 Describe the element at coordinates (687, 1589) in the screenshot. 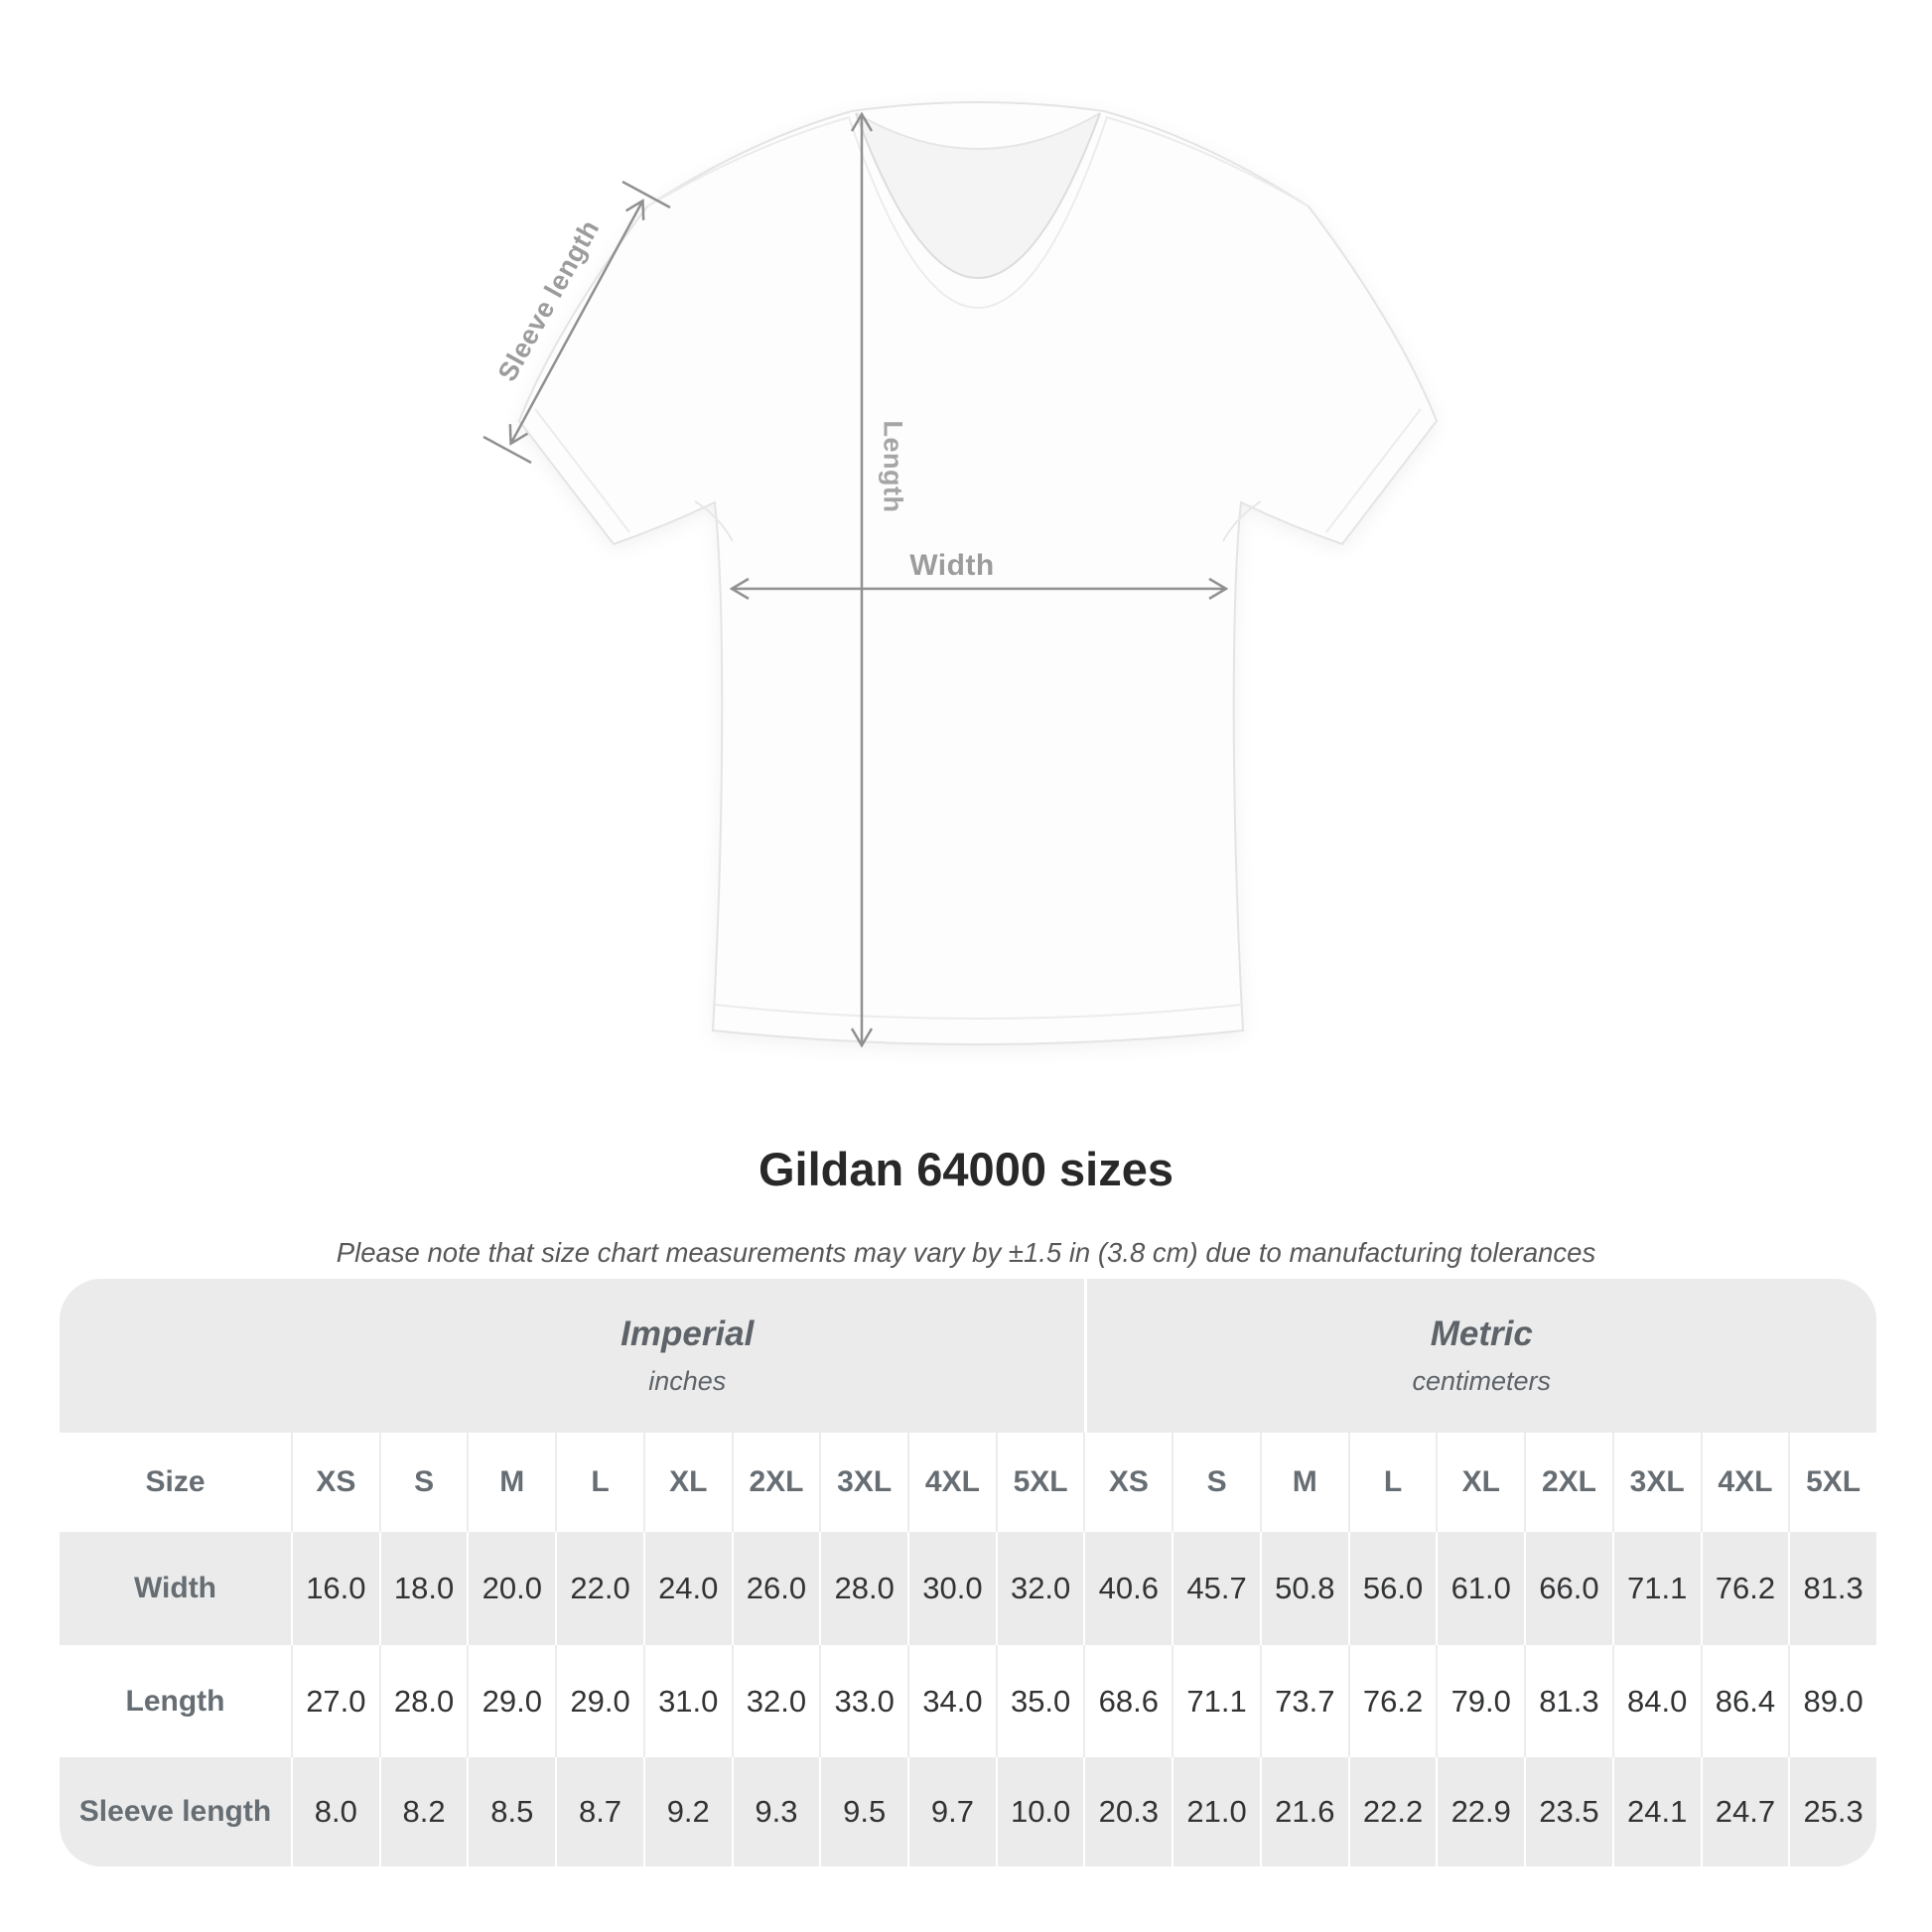

I see `cell-width-imperial-xl: 24.0` at that location.